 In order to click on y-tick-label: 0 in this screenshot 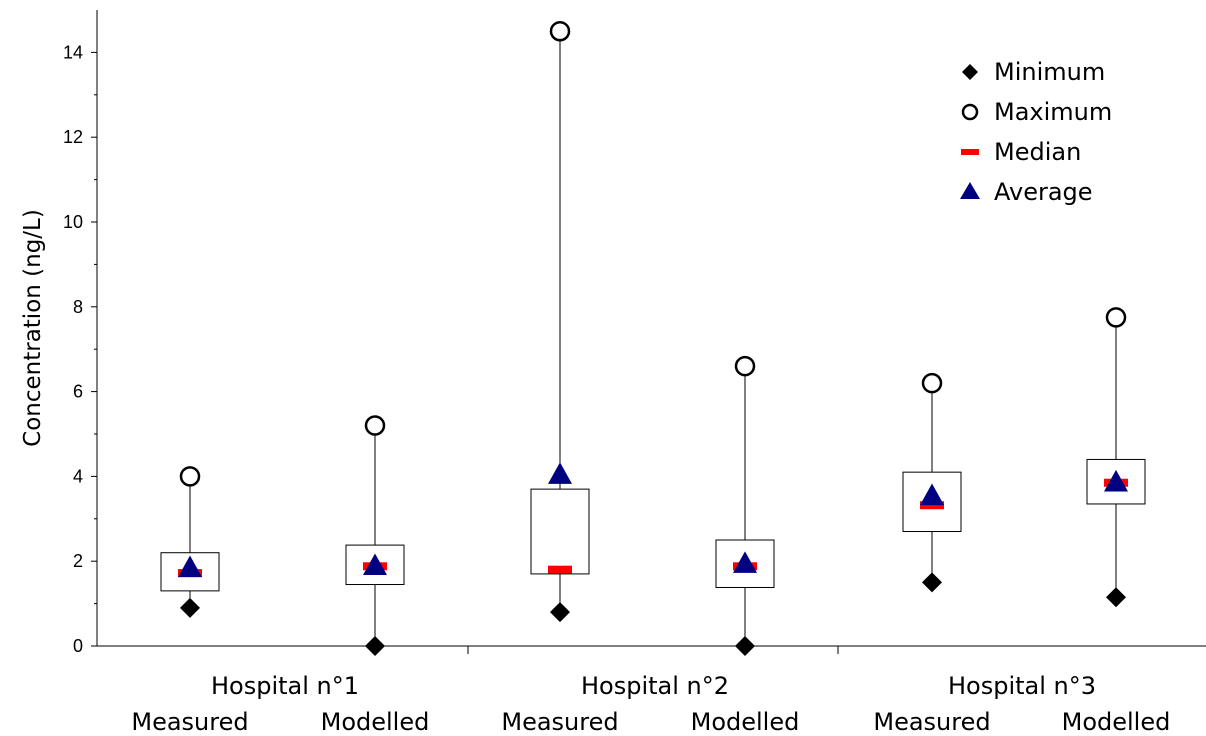, I will do `click(78, 646)`.